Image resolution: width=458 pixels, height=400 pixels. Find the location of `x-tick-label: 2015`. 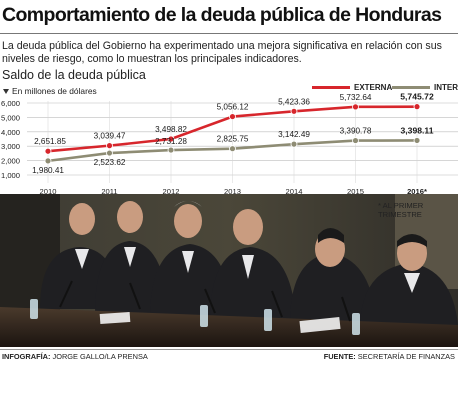

x-tick-label: 2015 is located at coordinates (355, 191).